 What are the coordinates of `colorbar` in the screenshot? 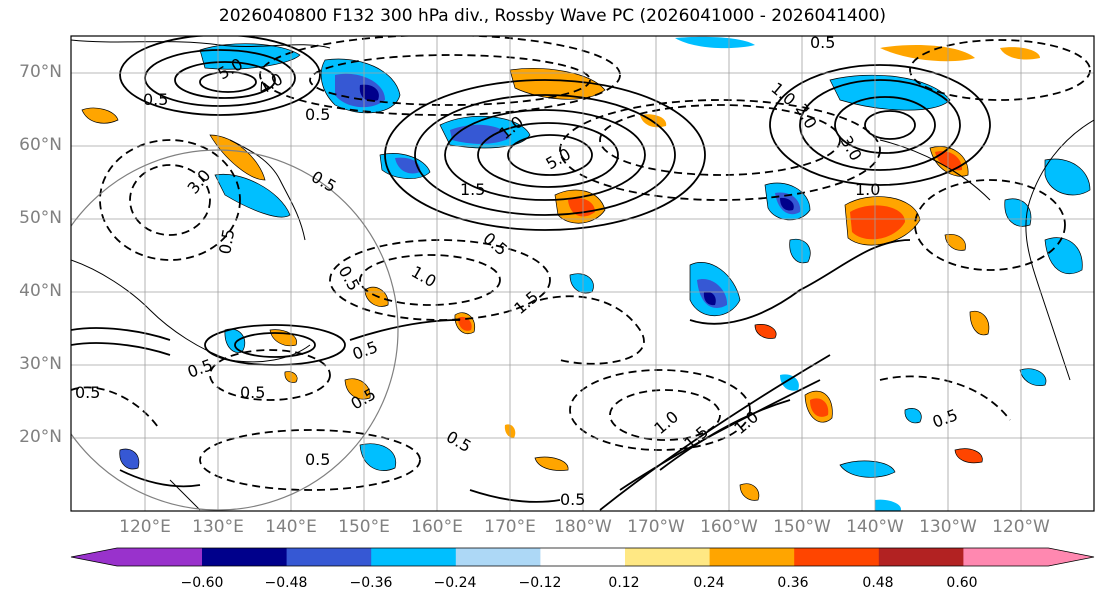 It's located at (582, 557).